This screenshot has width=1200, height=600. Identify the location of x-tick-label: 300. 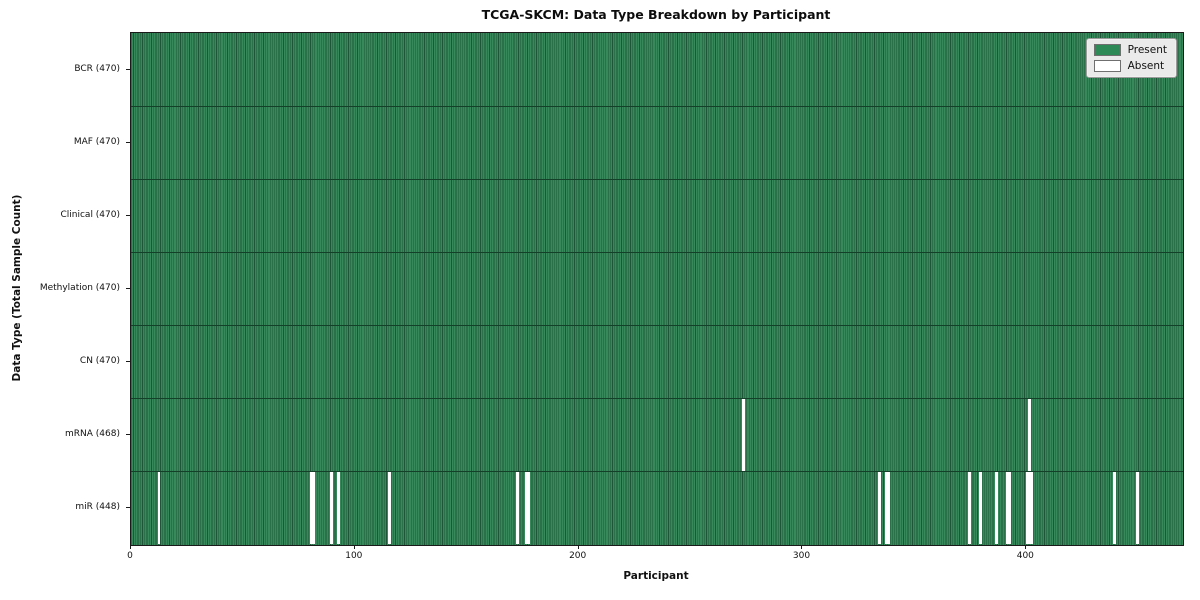
(801, 556).